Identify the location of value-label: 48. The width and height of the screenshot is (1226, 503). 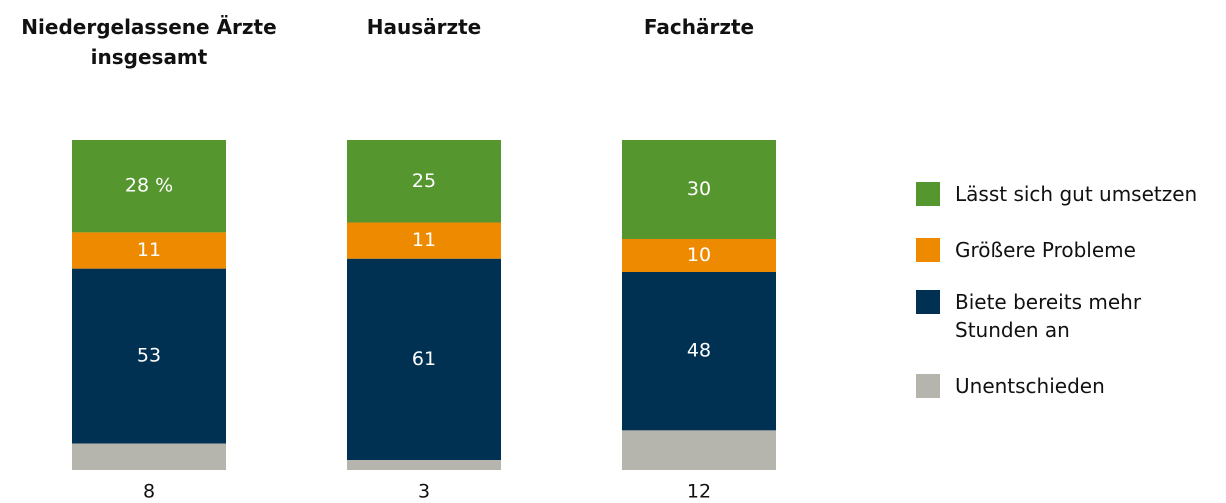
(699, 351).